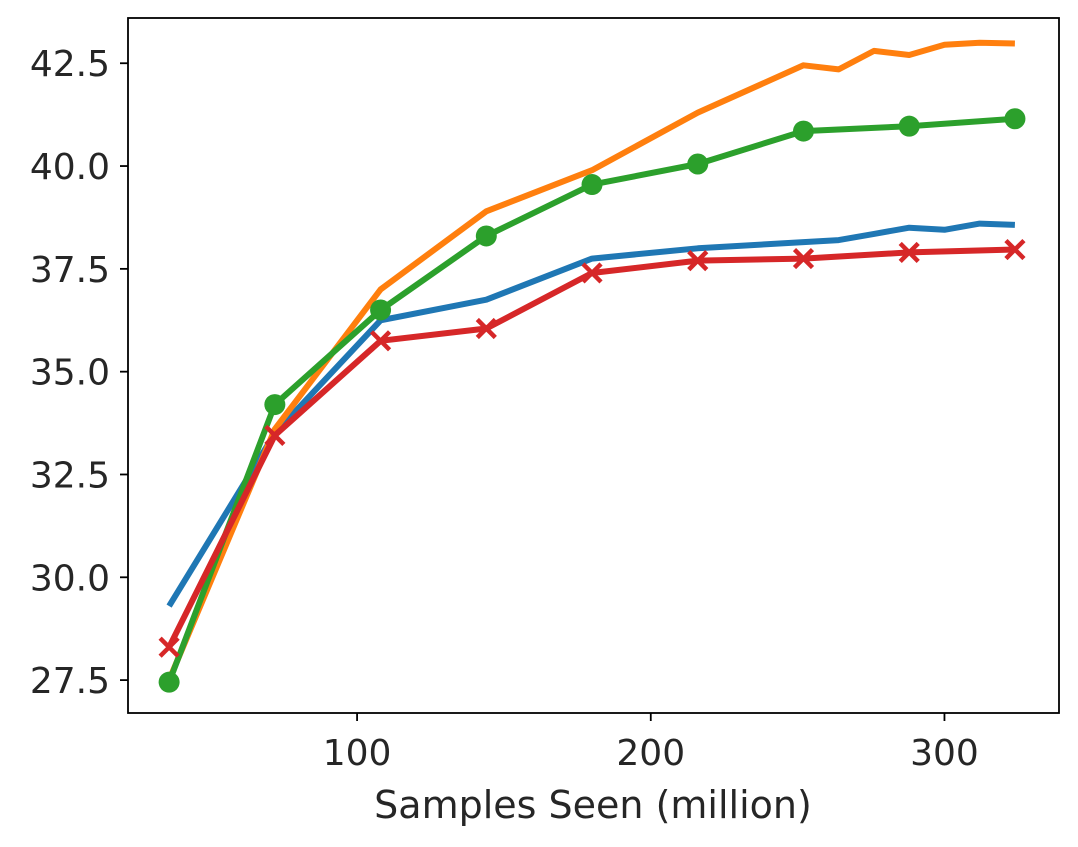 The height and width of the screenshot is (847, 1078). Describe the element at coordinates (70, 167) in the screenshot. I see `y-tick-label: 40.0` at that location.